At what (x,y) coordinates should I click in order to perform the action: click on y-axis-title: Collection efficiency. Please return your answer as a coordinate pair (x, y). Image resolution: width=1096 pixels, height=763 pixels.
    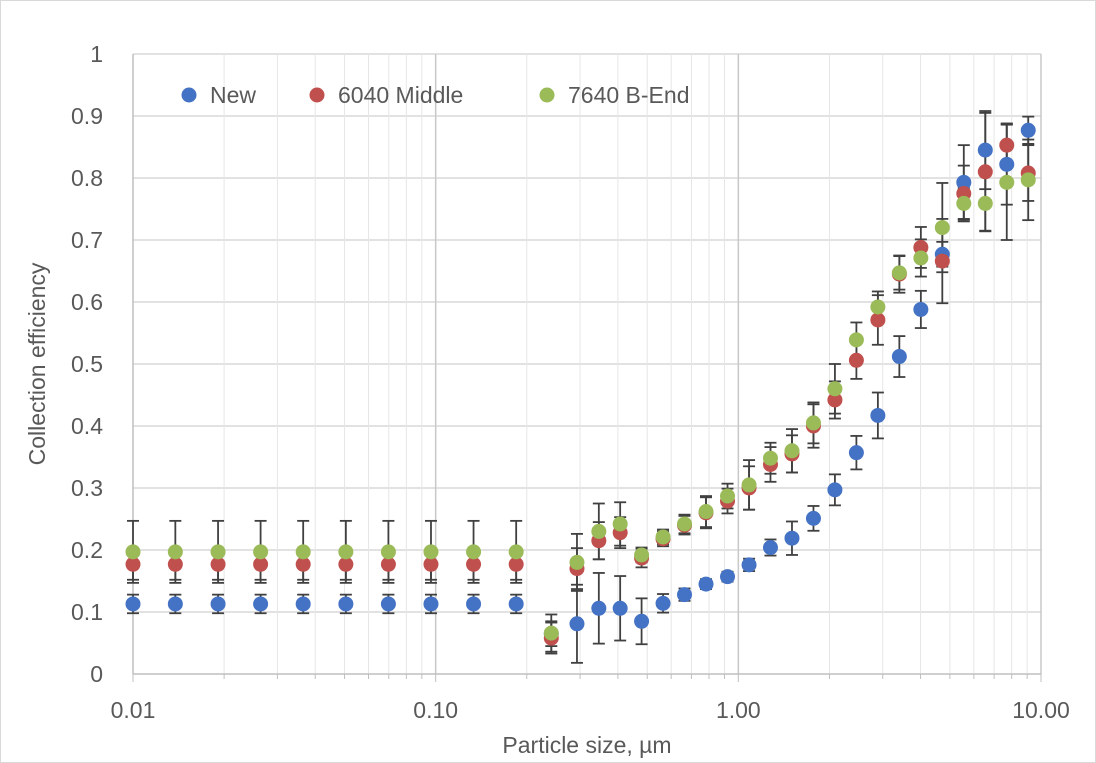
    Looking at the image, I should click on (37, 363).